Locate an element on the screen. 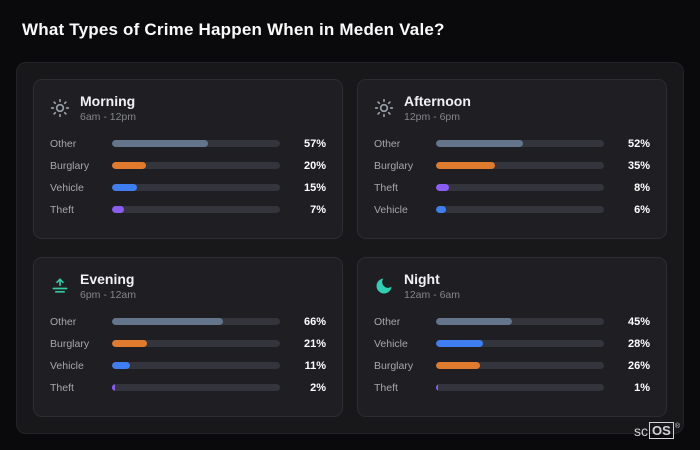  bar-value: 57% is located at coordinates (314, 143).